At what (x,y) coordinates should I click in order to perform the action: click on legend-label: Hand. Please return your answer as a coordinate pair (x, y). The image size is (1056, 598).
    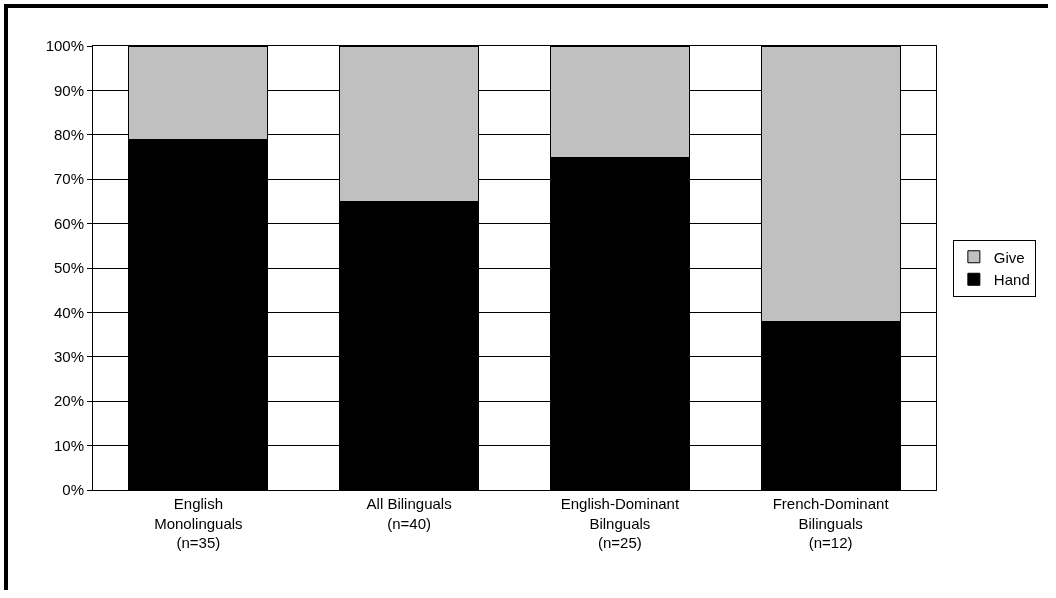
    Looking at the image, I should click on (1011, 280).